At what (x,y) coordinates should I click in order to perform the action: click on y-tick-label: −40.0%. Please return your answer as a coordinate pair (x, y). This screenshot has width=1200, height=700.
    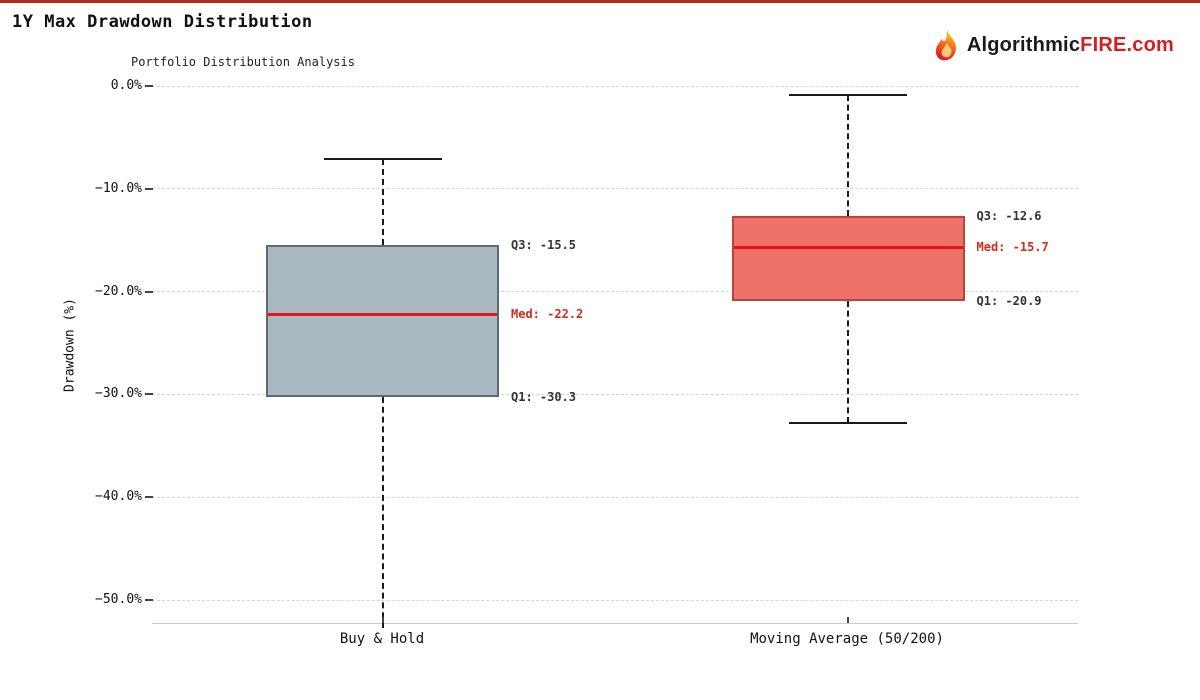
    Looking at the image, I should click on (118, 497).